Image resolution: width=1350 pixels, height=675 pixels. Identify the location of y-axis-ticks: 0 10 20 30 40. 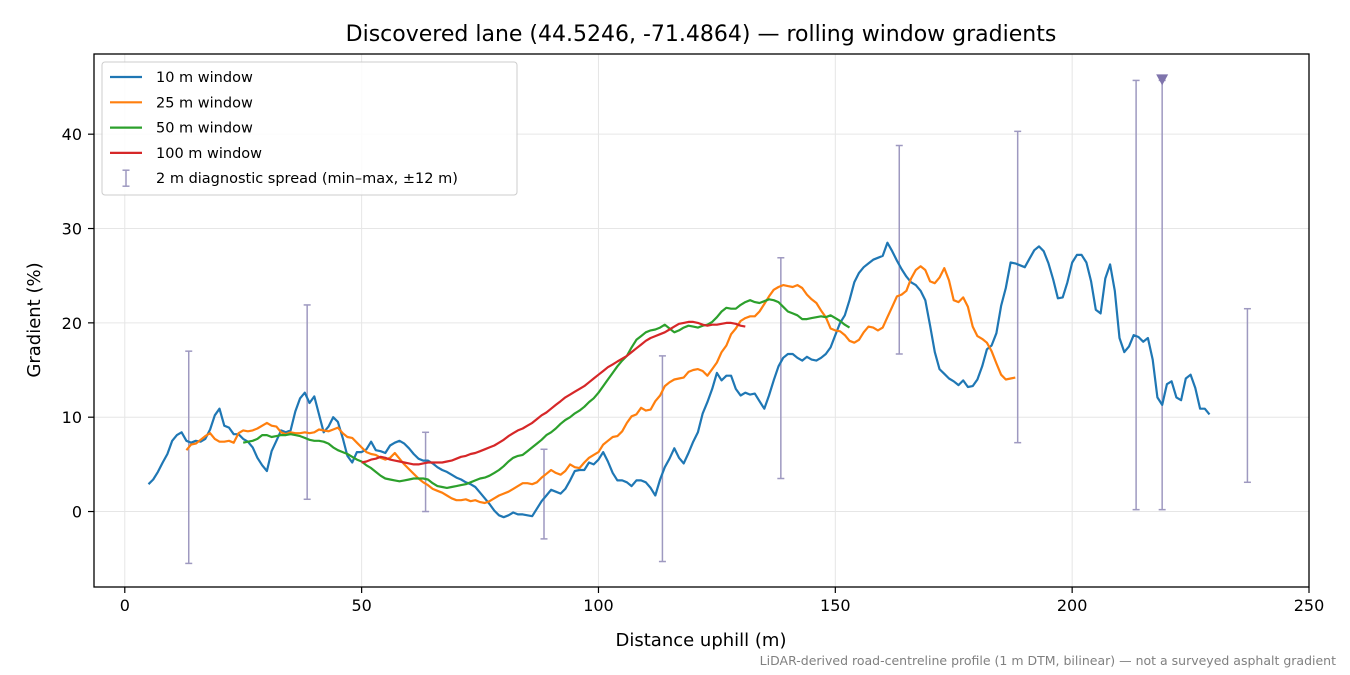
(78, 323).